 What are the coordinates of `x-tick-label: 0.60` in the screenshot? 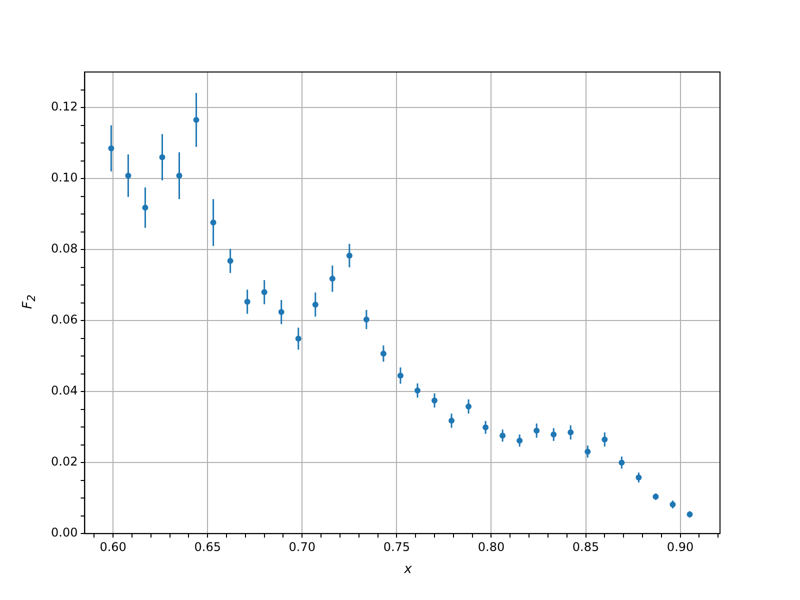 It's located at (113, 547).